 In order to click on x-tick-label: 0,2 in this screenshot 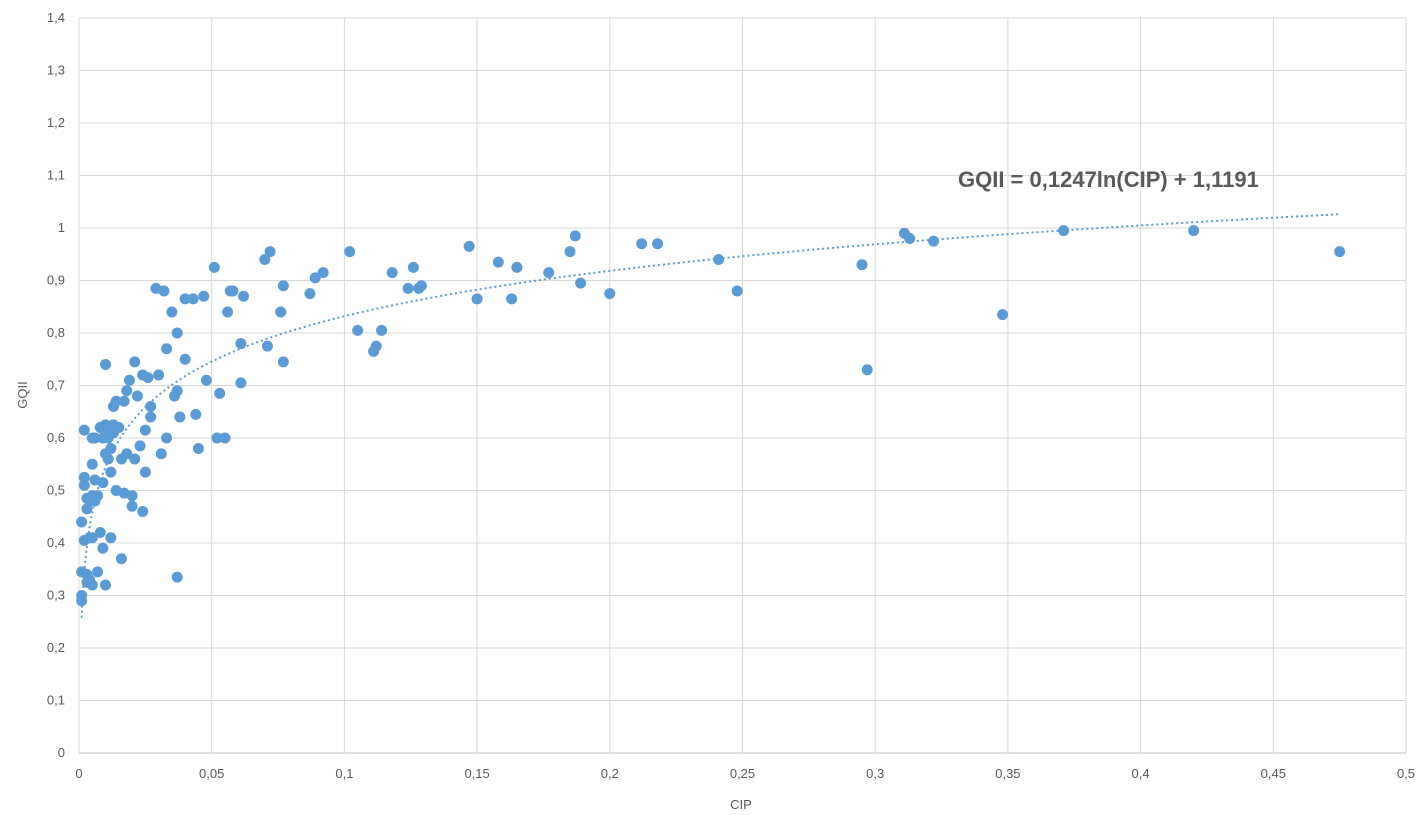, I will do `click(610, 773)`.